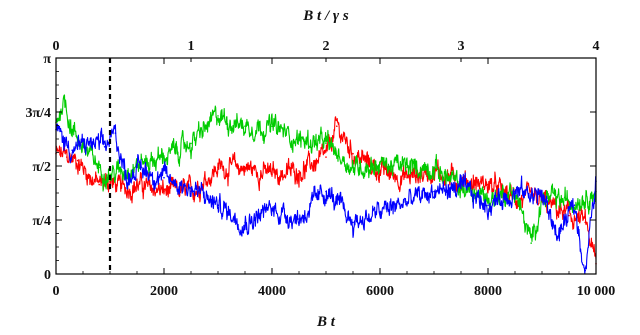 The height and width of the screenshot is (335, 640). What do you see at coordinates (325, 16) in the screenshot?
I see `top-axis-title: B t / γ s` at bounding box center [325, 16].